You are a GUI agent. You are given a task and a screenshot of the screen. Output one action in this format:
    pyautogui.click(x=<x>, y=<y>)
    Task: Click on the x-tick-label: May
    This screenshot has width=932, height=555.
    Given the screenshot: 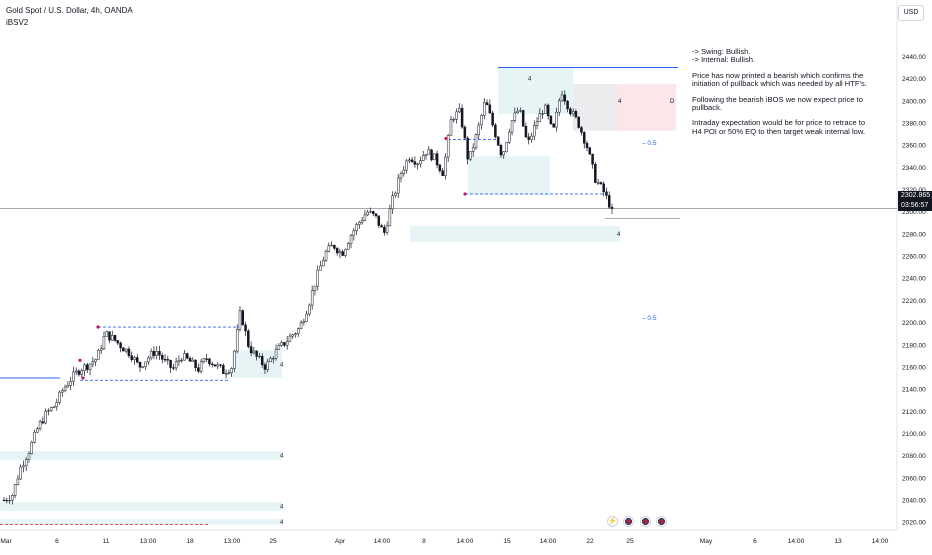 What is the action you would take?
    pyautogui.click(x=706, y=541)
    